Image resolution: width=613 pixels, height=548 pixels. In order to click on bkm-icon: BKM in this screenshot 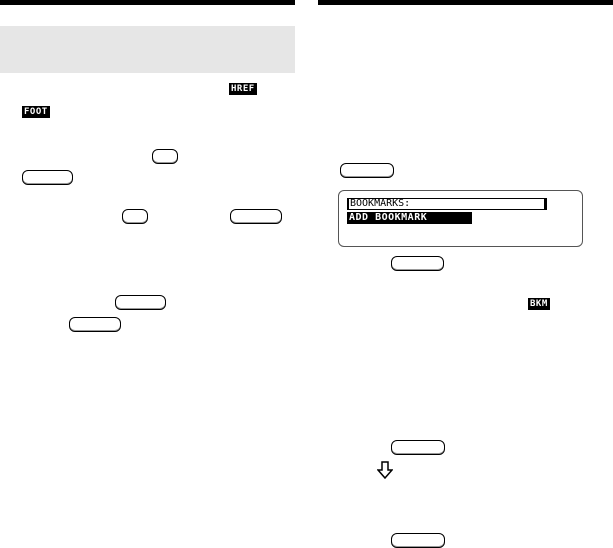, I will do `click(539, 304)`.